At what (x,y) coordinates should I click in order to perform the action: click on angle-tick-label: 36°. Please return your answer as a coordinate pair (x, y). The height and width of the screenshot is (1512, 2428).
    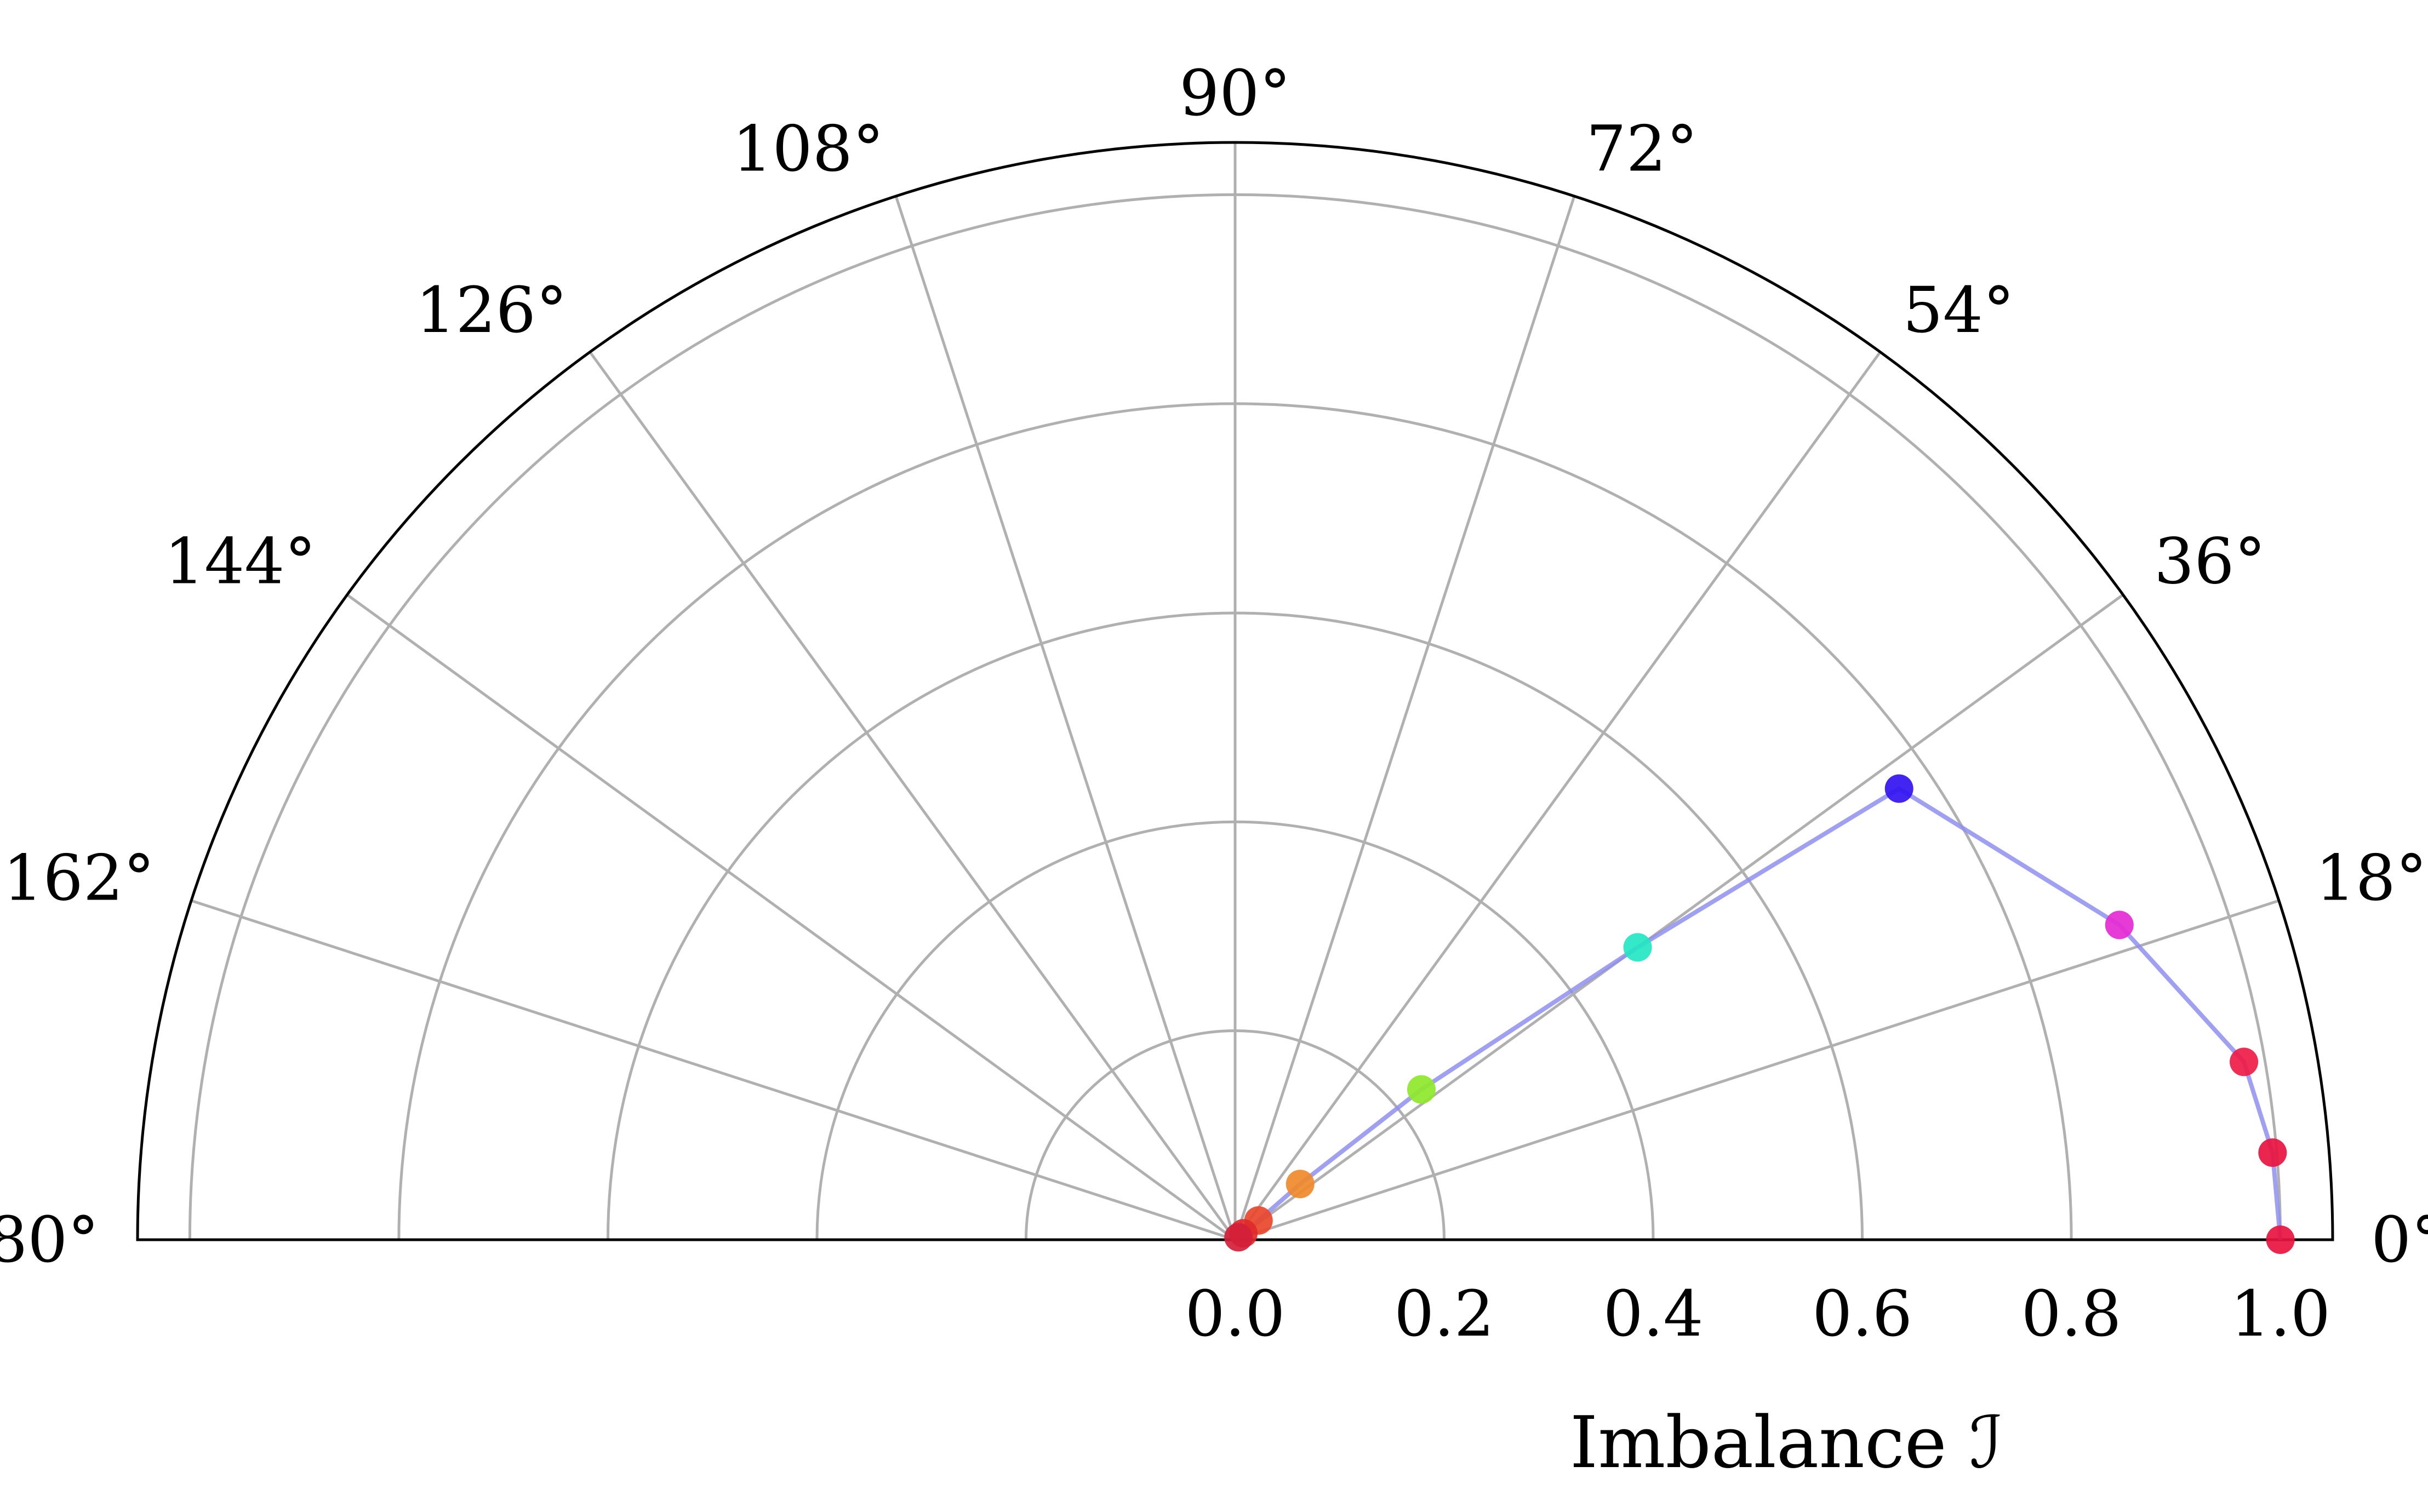
    Looking at the image, I should click on (2210, 561).